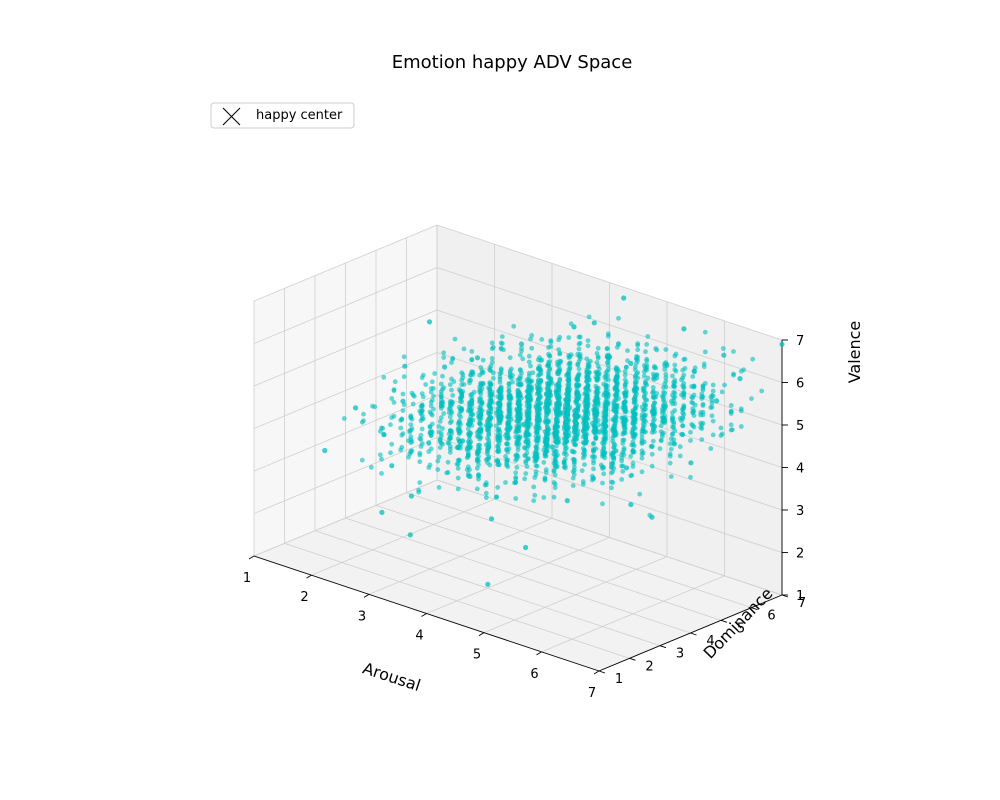  Describe the element at coordinates (609, 537) in the screenshot. I see `grid-line` at that location.